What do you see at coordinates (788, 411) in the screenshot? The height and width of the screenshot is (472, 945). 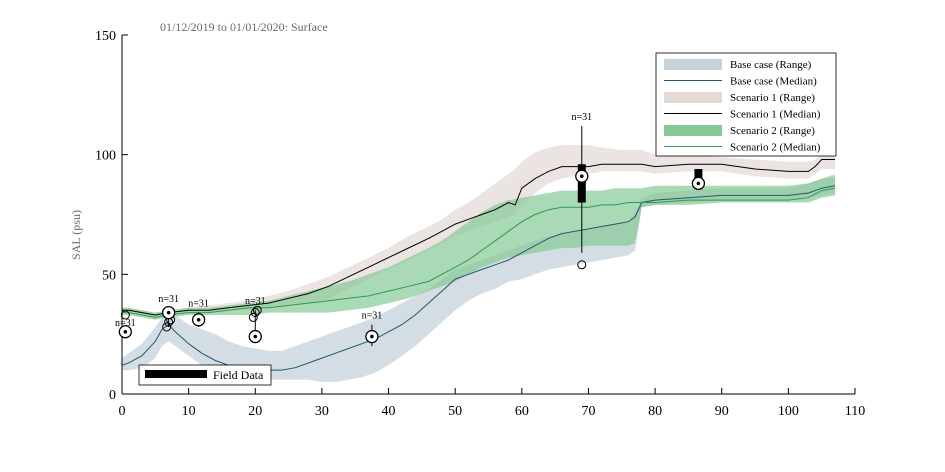 I see `x-tick-label: 100` at bounding box center [788, 411].